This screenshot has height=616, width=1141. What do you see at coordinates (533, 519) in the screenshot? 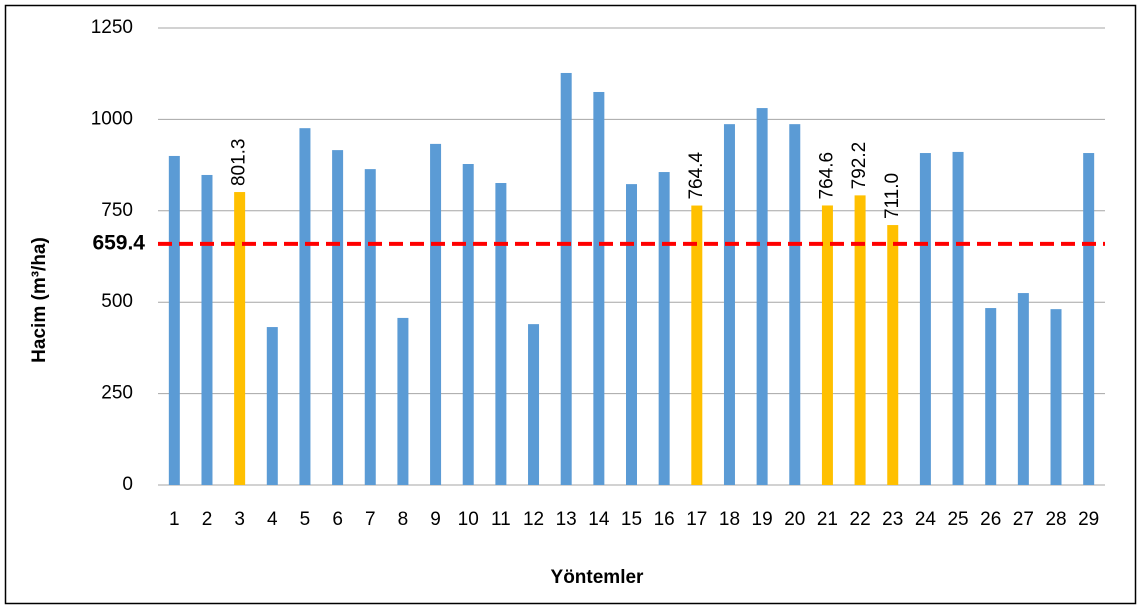
I see `x-tick-label: 12` at bounding box center [533, 519].